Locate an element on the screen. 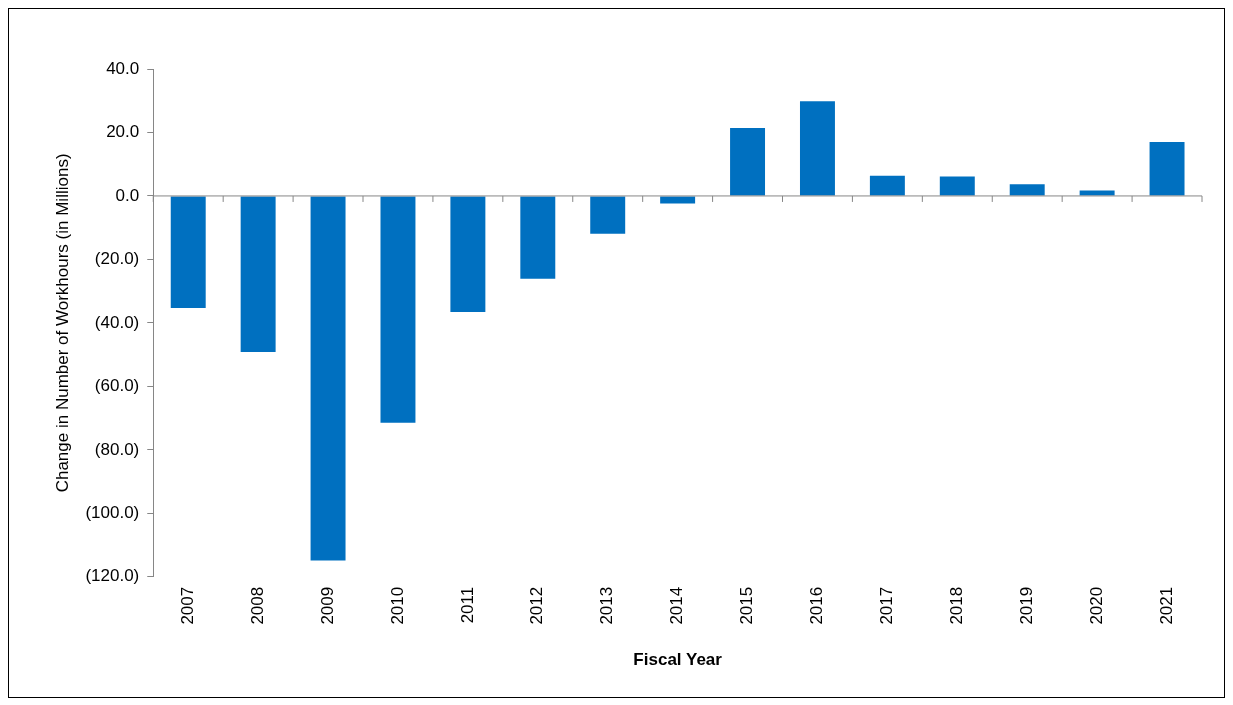 The height and width of the screenshot is (705, 1233). x-tick-label: 2012 is located at coordinates (537, 605).